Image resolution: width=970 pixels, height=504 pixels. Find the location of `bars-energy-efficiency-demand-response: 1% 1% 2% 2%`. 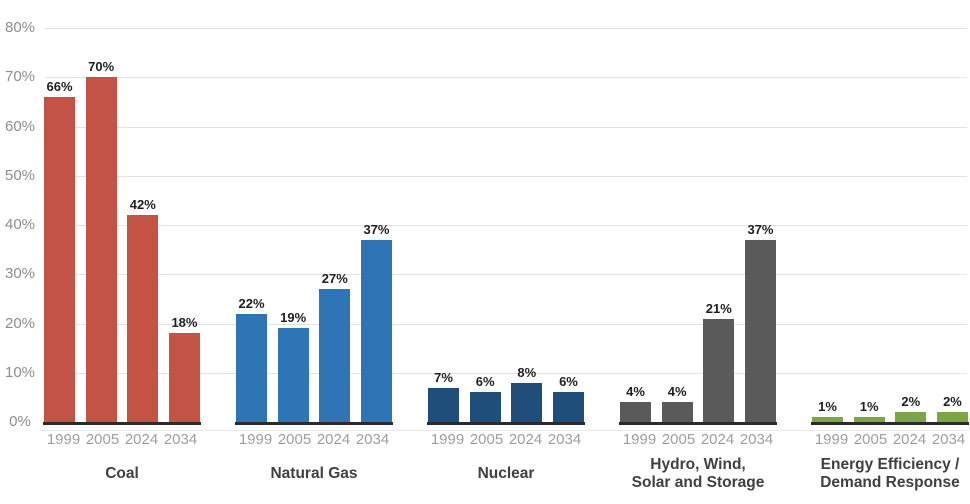

bars-energy-efficiency-demand-response: 1% 1% 2% 2% is located at coordinates (890, 408).